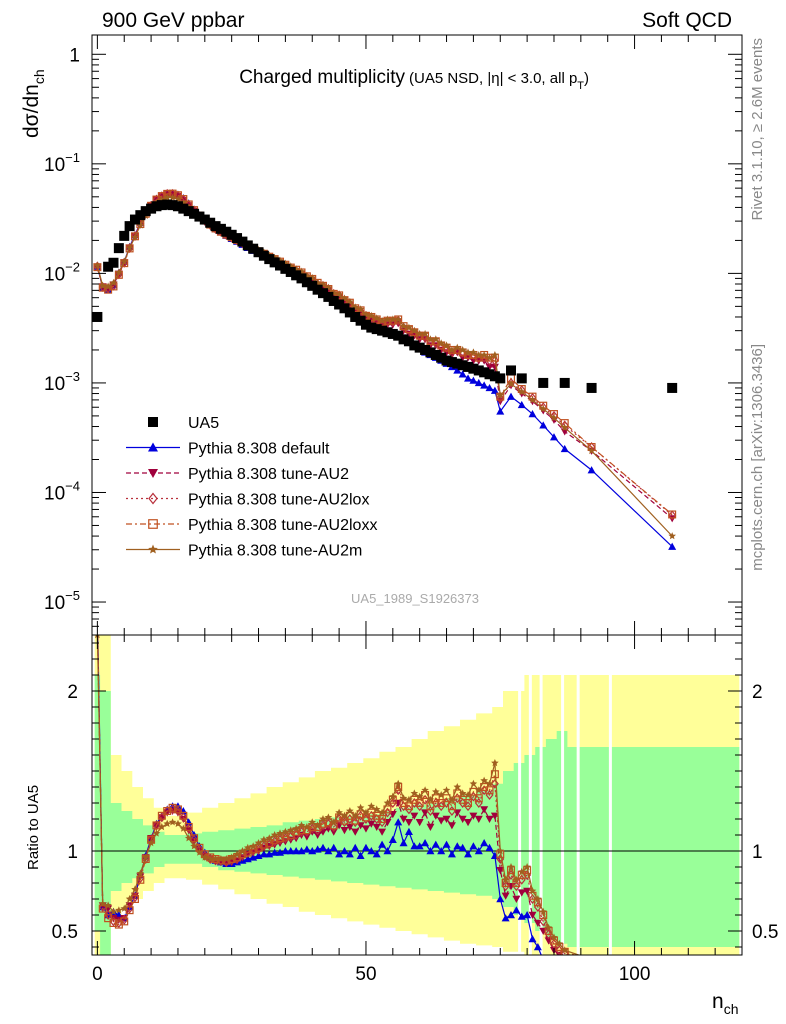 Image resolution: width=786 pixels, height=1024 pixels. Describe the element at coordinates (237, 474) in the screenshot. I see `legend-entry: Pythia 8.308 tune-AU2` at that location.